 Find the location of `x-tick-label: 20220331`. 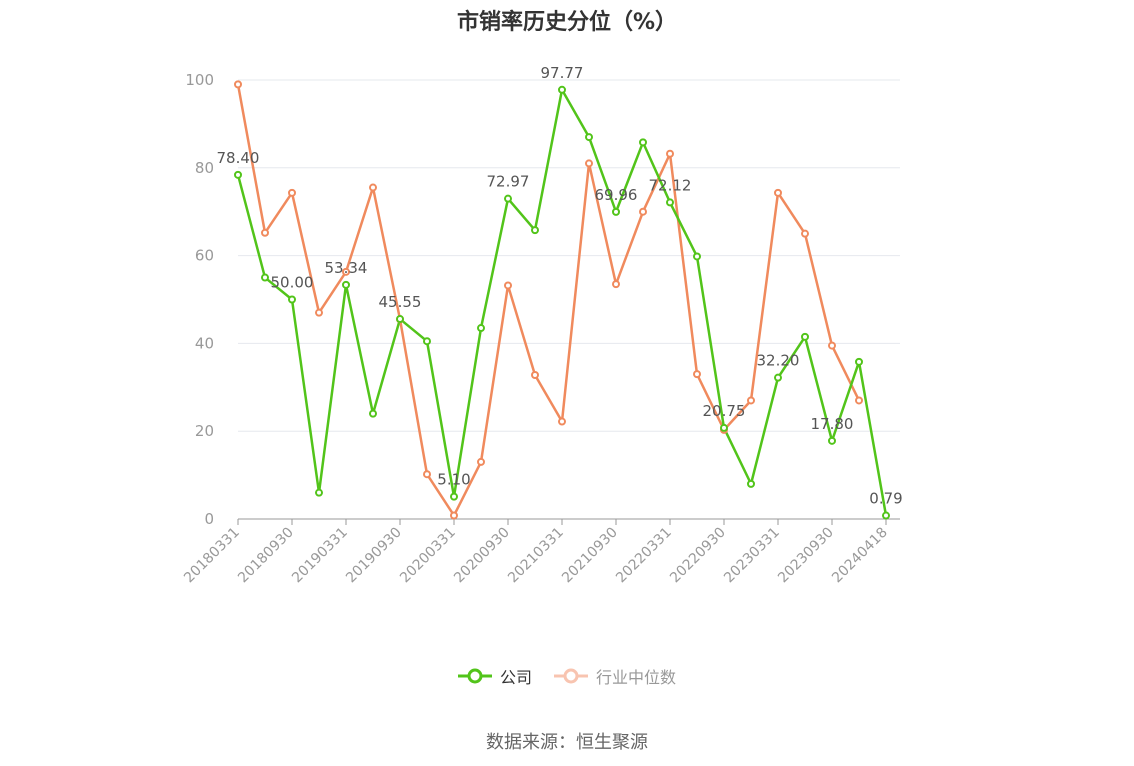

x-tick-label: 20220331 is located at coordinates (644, 556).